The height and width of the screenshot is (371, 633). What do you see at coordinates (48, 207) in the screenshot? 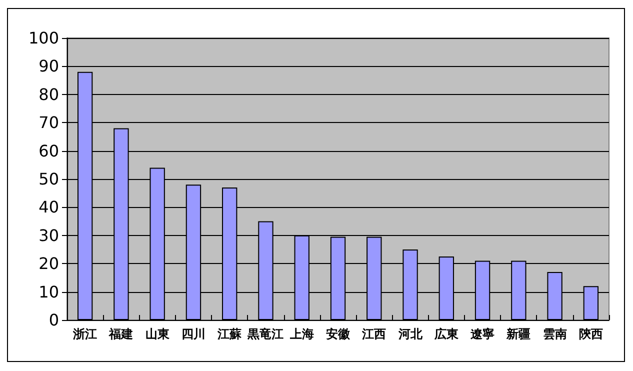
I see `y-tick-label: 40` at bounding box center [48, 207].